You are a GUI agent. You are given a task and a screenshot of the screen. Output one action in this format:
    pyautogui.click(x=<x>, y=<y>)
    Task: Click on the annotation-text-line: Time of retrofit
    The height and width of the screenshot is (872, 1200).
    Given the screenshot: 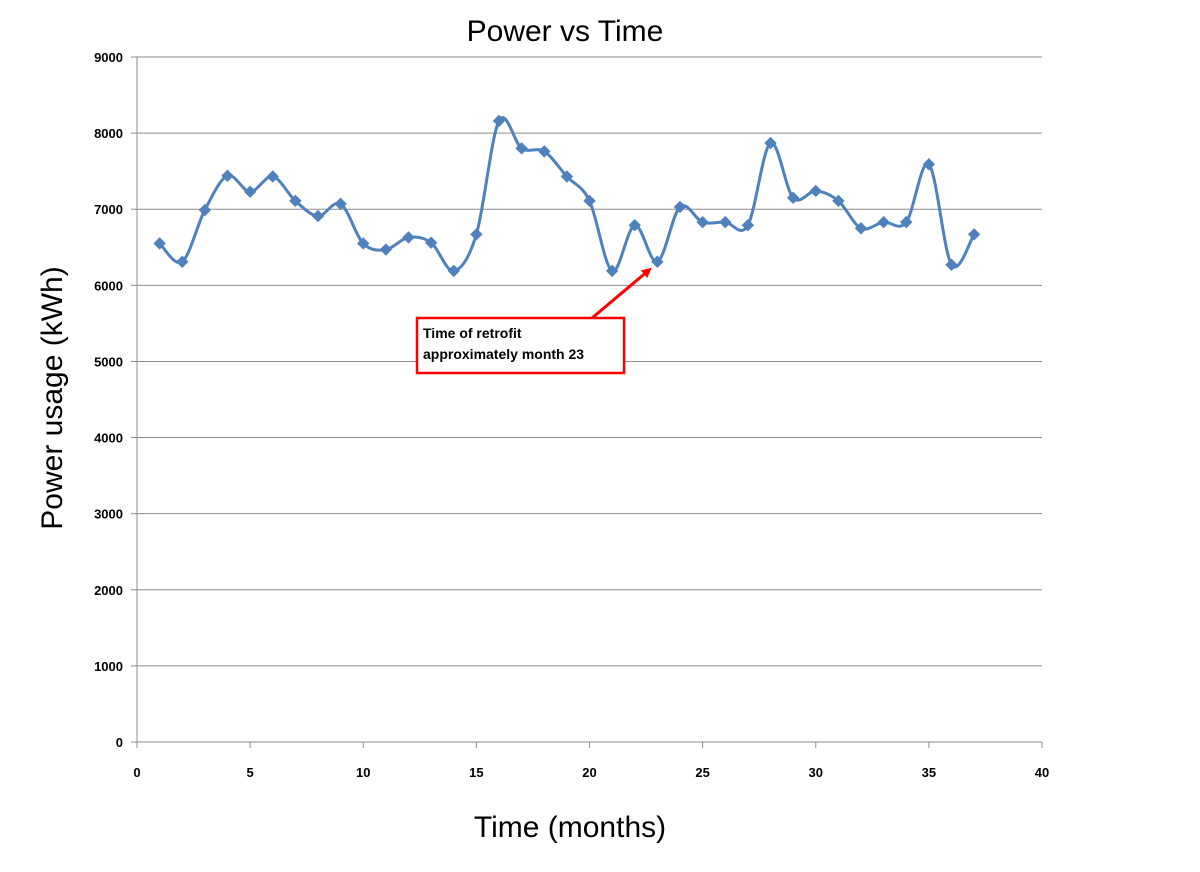 What is the action you would take?
    pyautogui.click(x=472, y=333)
    